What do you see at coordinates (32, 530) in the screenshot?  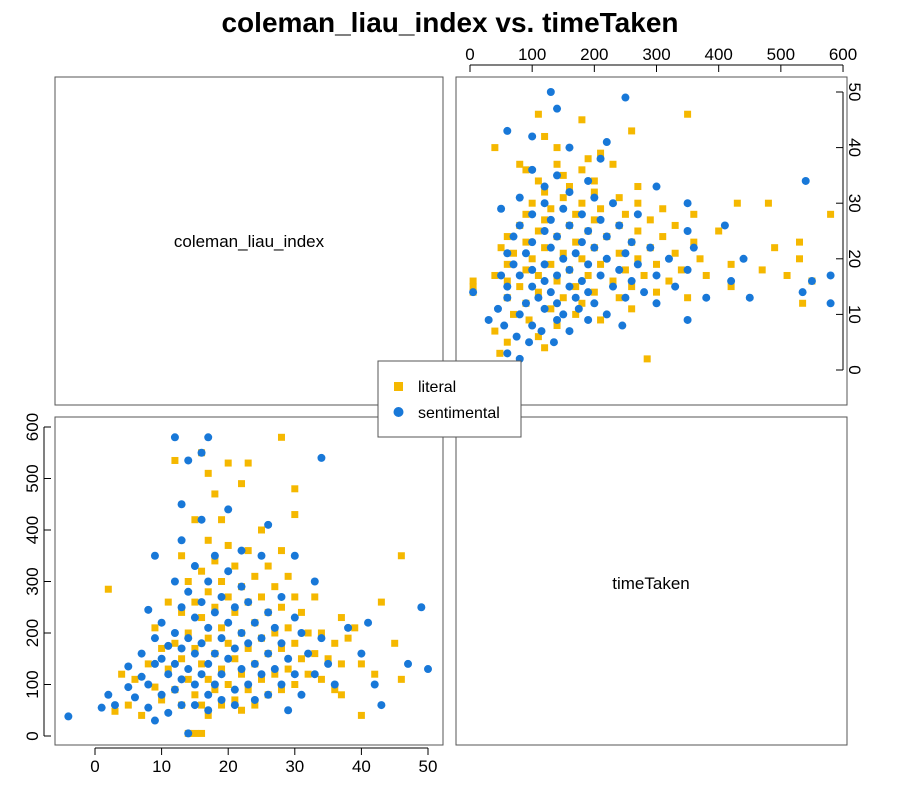 I see `left-y-tick-label: 400` at bounding box center [32, 530].